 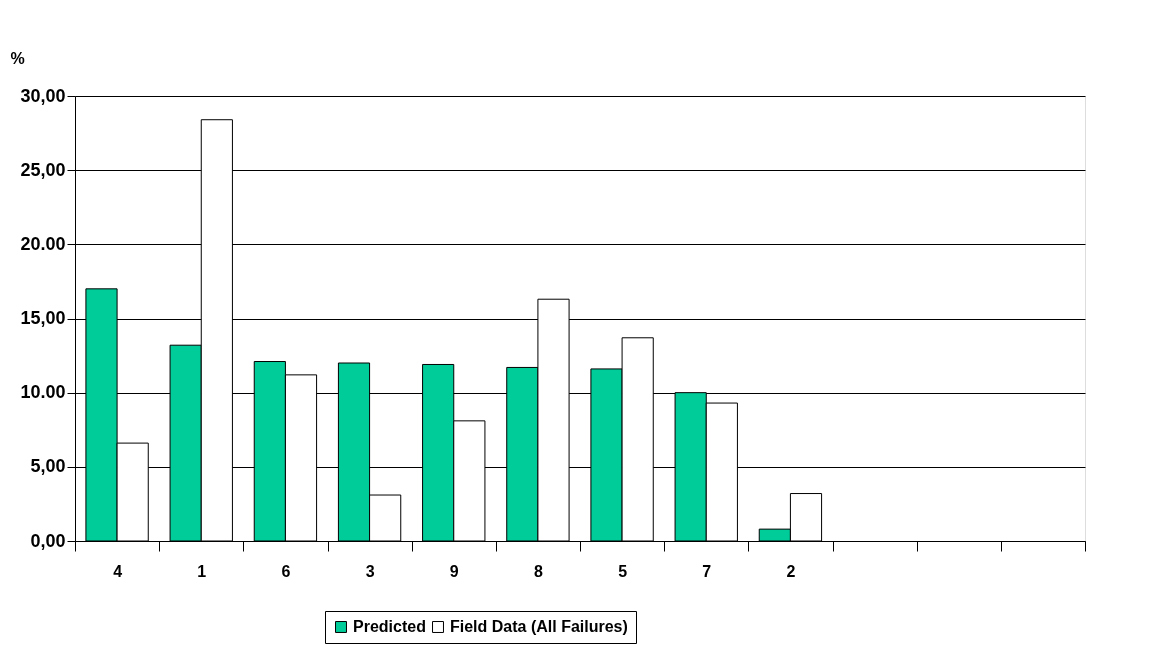 What do you see at coordinates (370, 571) in the screenshot?
I see `x-tick-label: 3` at bounding box center [370, 571].